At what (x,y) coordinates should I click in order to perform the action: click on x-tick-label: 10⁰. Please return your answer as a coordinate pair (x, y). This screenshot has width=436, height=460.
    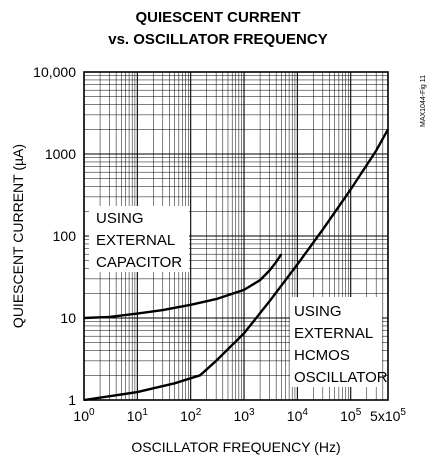
    Looking at the image, I should click on (84, 415).